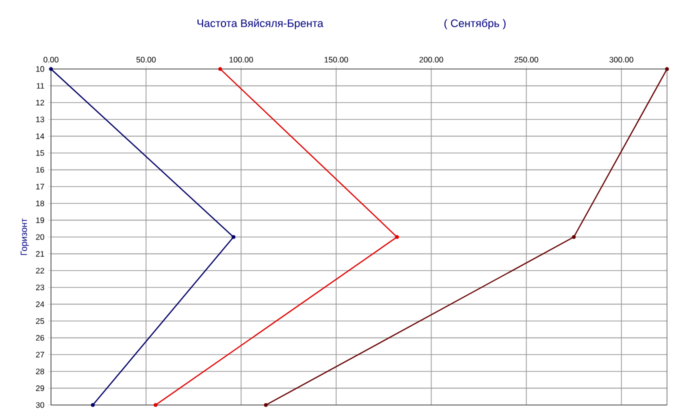 This screenshot has width=675, height=419. Describe the element at coordinates (475, 24) in the screenshot. I see `chart-subtitle: ( Сентябрь )` at that location.